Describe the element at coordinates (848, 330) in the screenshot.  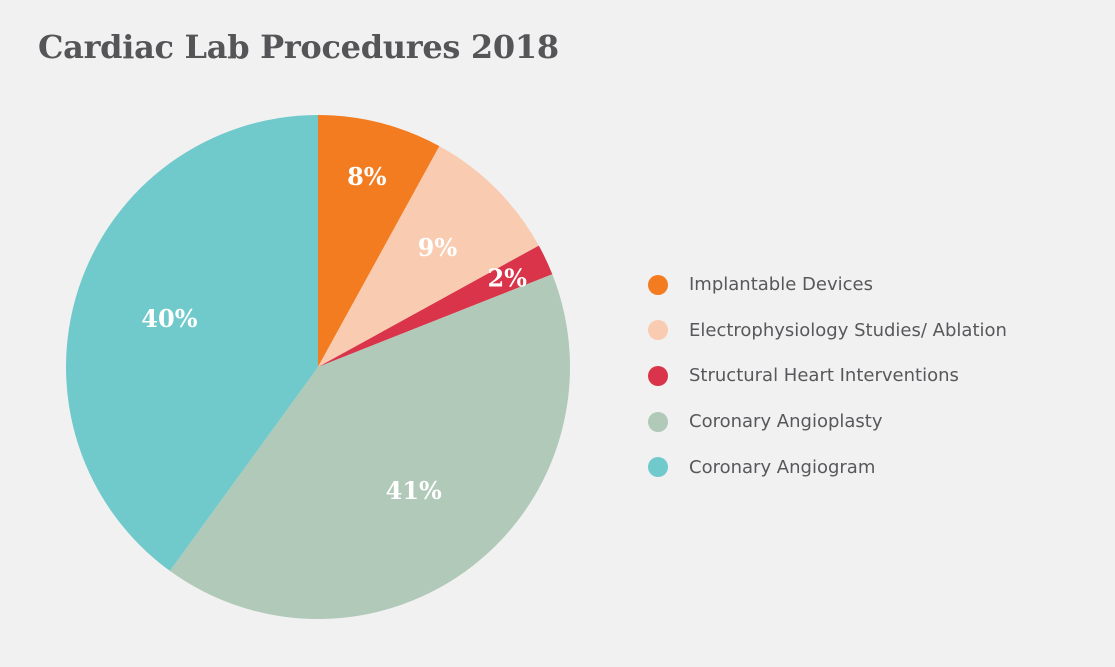
I see `legend-label: Electrophysiology Studies/ Ablation` at that location.